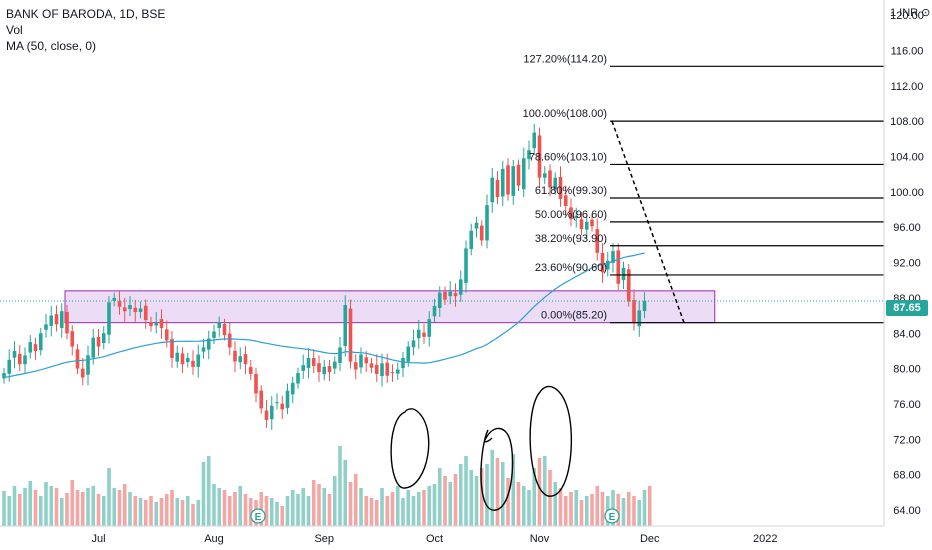 The height and width of the screenshot is (550, 932). What do you see at coordinates (910, 13) in the screenshot?
I see `currency-label: 1 INR ⊙` at bounding box center [910, 13].